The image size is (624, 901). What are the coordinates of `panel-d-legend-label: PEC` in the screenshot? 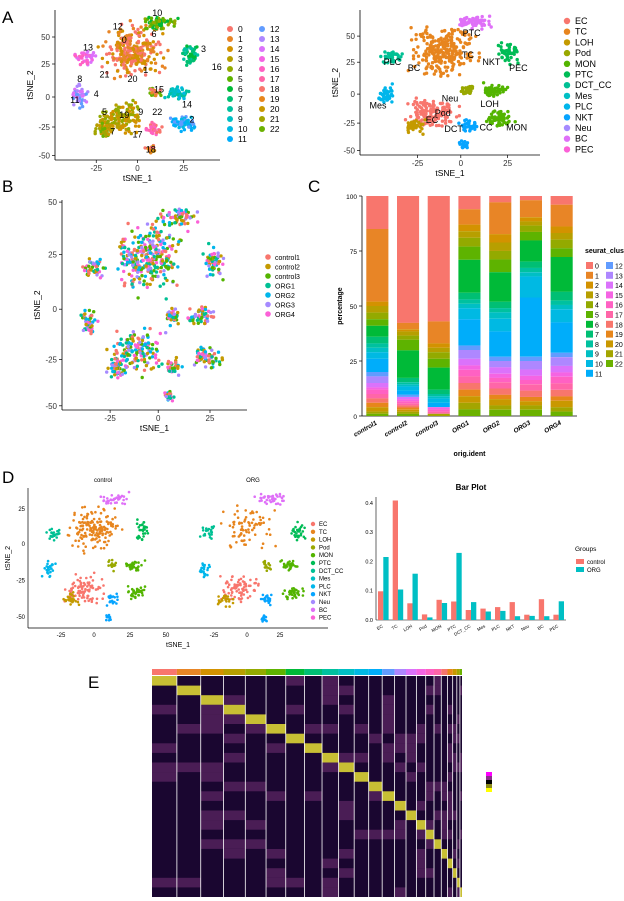 It's located at (325, 619).